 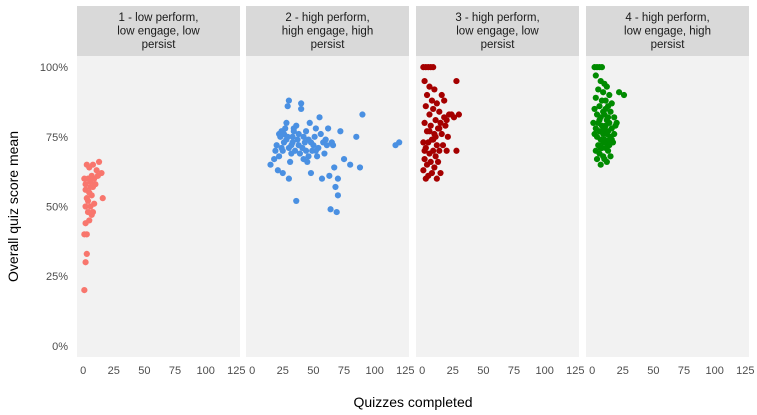 I want to click on x-tick-label: 25, so click(x=283, y=371).